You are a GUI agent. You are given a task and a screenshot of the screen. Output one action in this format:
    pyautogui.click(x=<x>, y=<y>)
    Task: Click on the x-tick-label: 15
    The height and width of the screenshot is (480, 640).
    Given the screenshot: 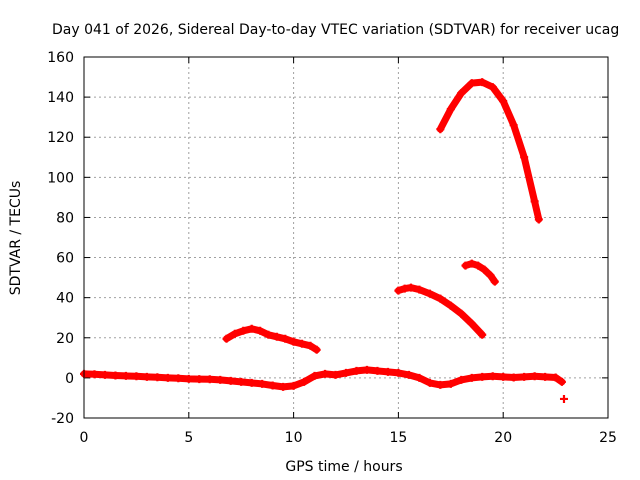 What is the action you would take?
    pyautogui.click(x=398, y=438)
    